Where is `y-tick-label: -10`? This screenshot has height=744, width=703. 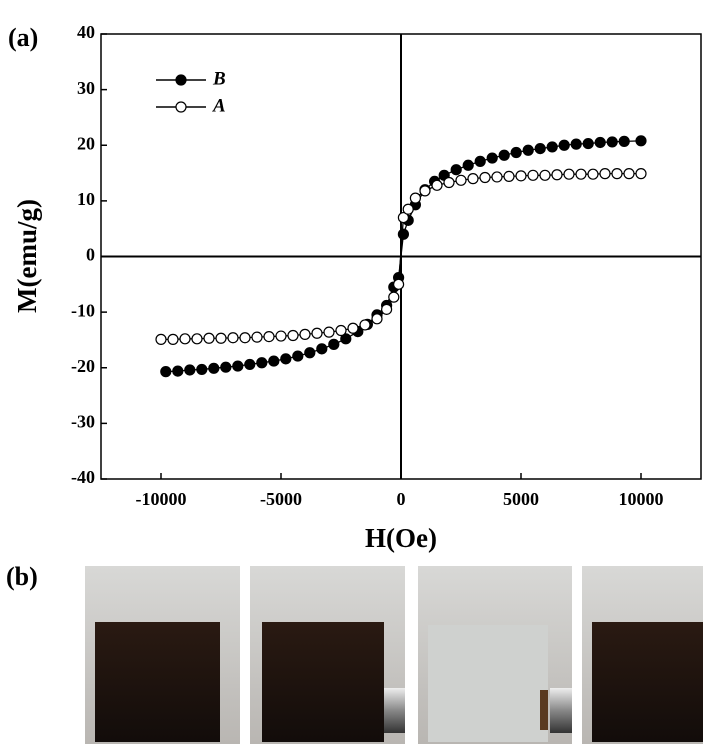 y-tick-label: -10 is located at coordinates (83, 310).